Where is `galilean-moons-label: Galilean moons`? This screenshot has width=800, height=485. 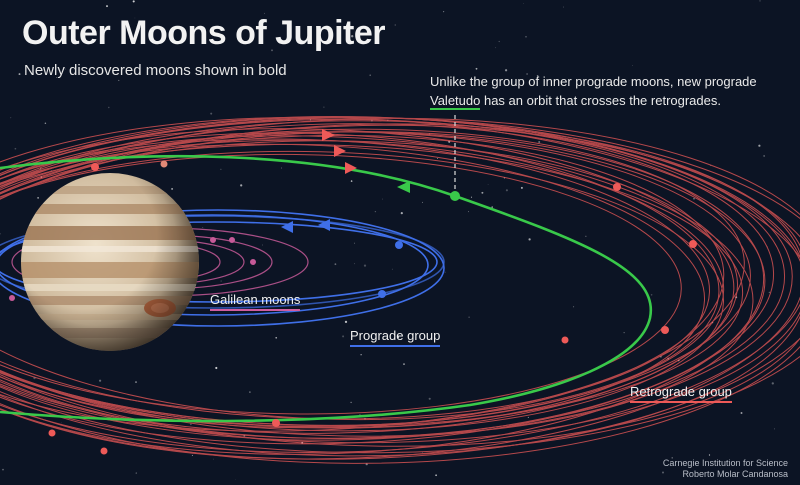 galilean-moons-label: Galilean moons is located at coordinates (255, 301).